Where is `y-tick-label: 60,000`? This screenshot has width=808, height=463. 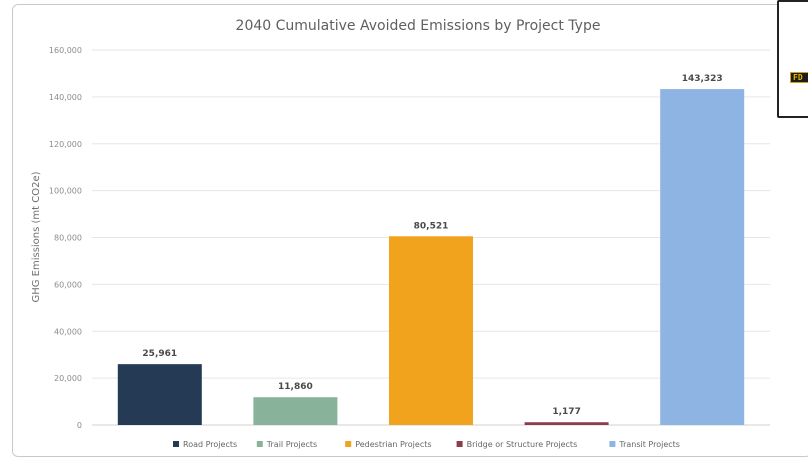
y-tick-label: 60,000 is located at coordinates (68, 284).